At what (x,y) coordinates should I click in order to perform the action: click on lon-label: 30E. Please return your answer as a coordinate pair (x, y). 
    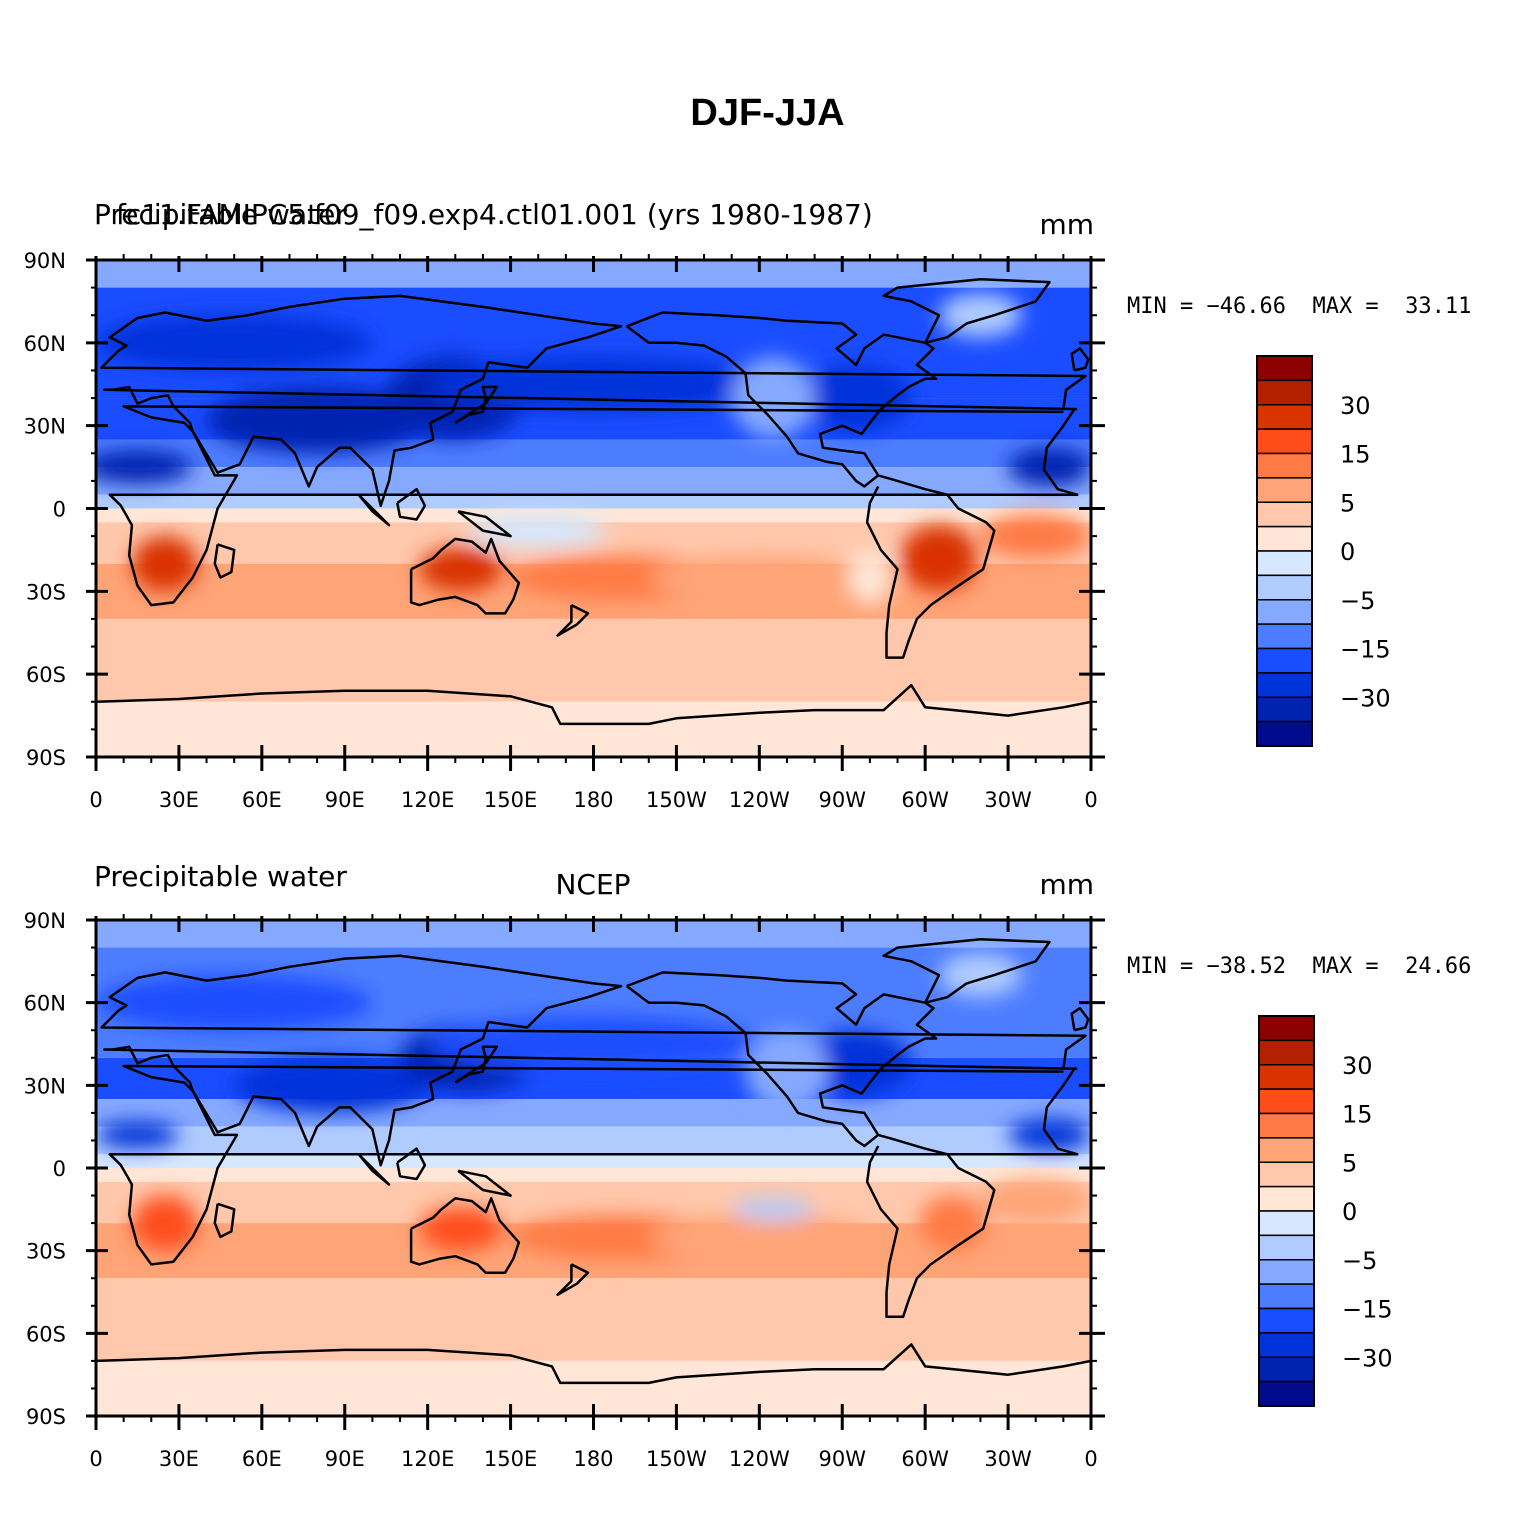
    Looking at the image, I should click on (179, 800).